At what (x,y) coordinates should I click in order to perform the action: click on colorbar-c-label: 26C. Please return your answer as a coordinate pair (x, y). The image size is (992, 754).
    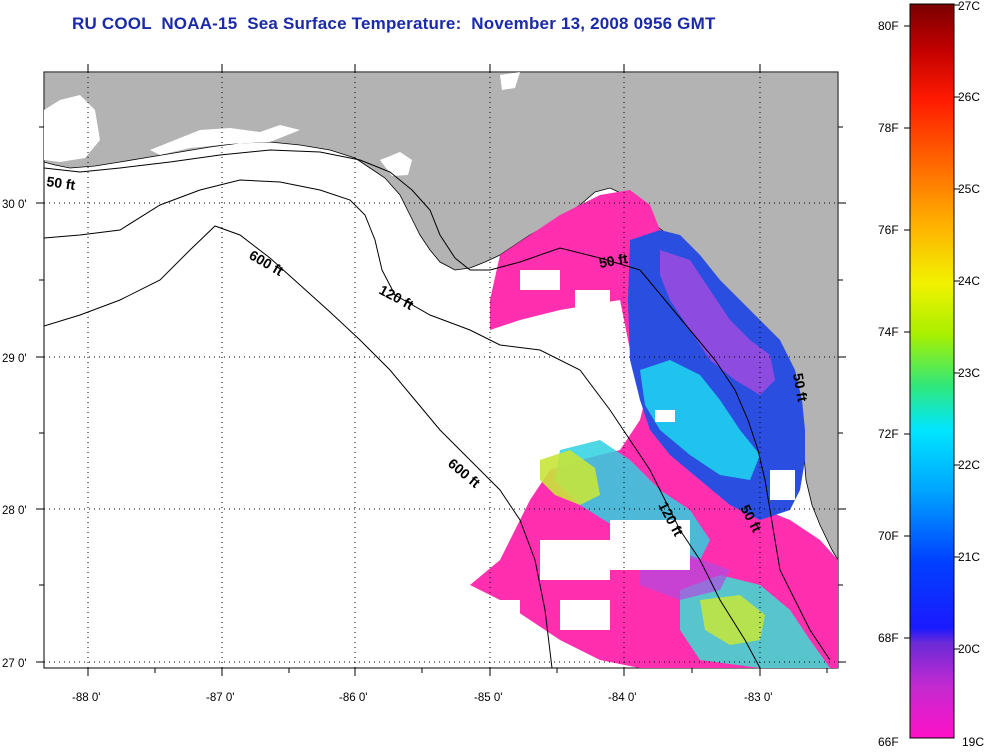
    Looking at the image, I should click on (969, 97).